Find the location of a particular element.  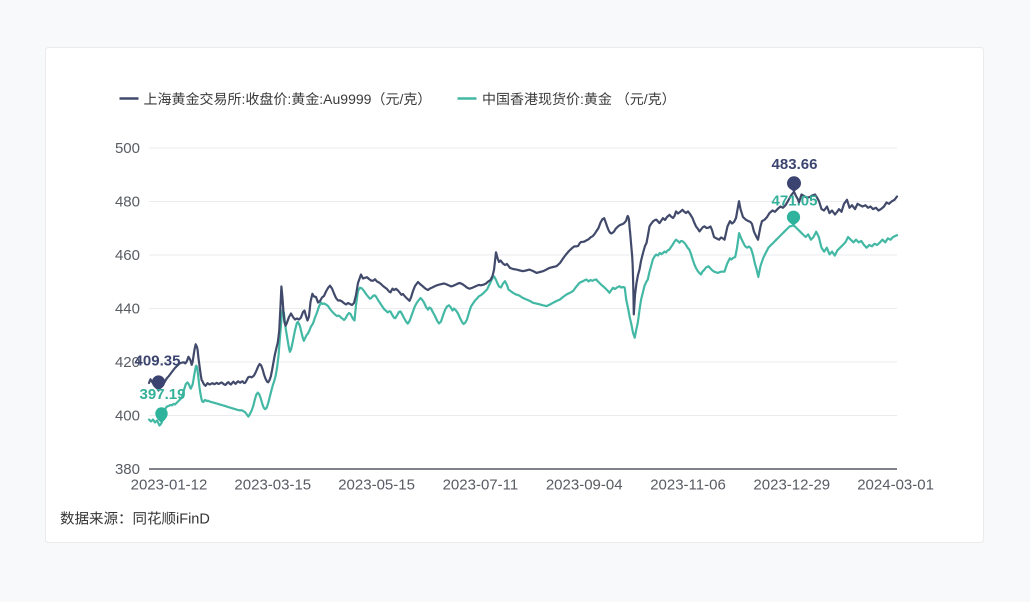

svg-text: 420 is located at coordinates (127, 362).